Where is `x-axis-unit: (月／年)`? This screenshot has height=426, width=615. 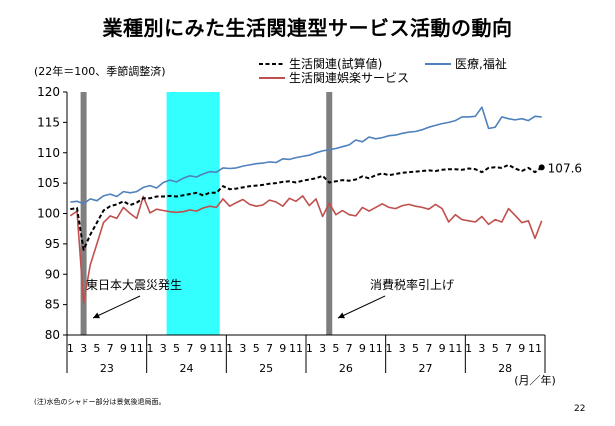 x-axis-unit: (月／年) is located at coordinates (535, 380).